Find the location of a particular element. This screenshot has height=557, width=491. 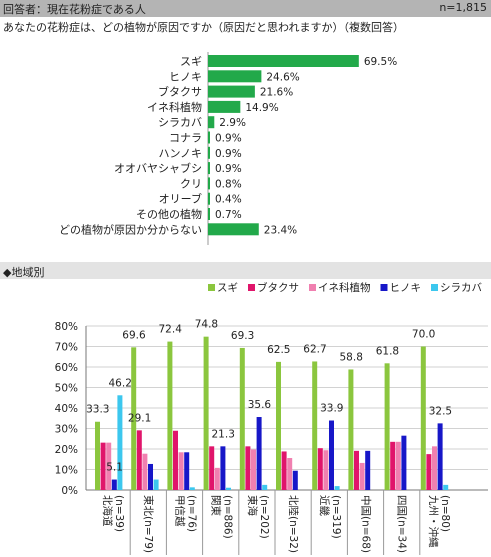

data-label: 69.6 is located at coordinates (134, 335).